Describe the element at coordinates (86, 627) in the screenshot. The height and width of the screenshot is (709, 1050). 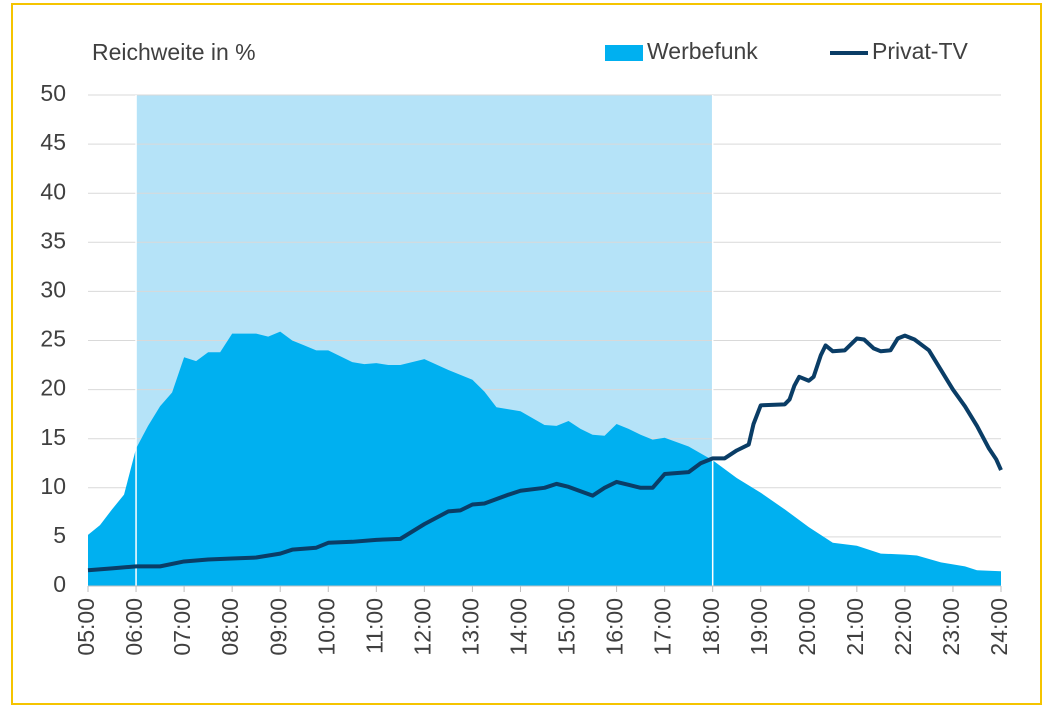
I see `x-tick-label: 05:00` at that location.